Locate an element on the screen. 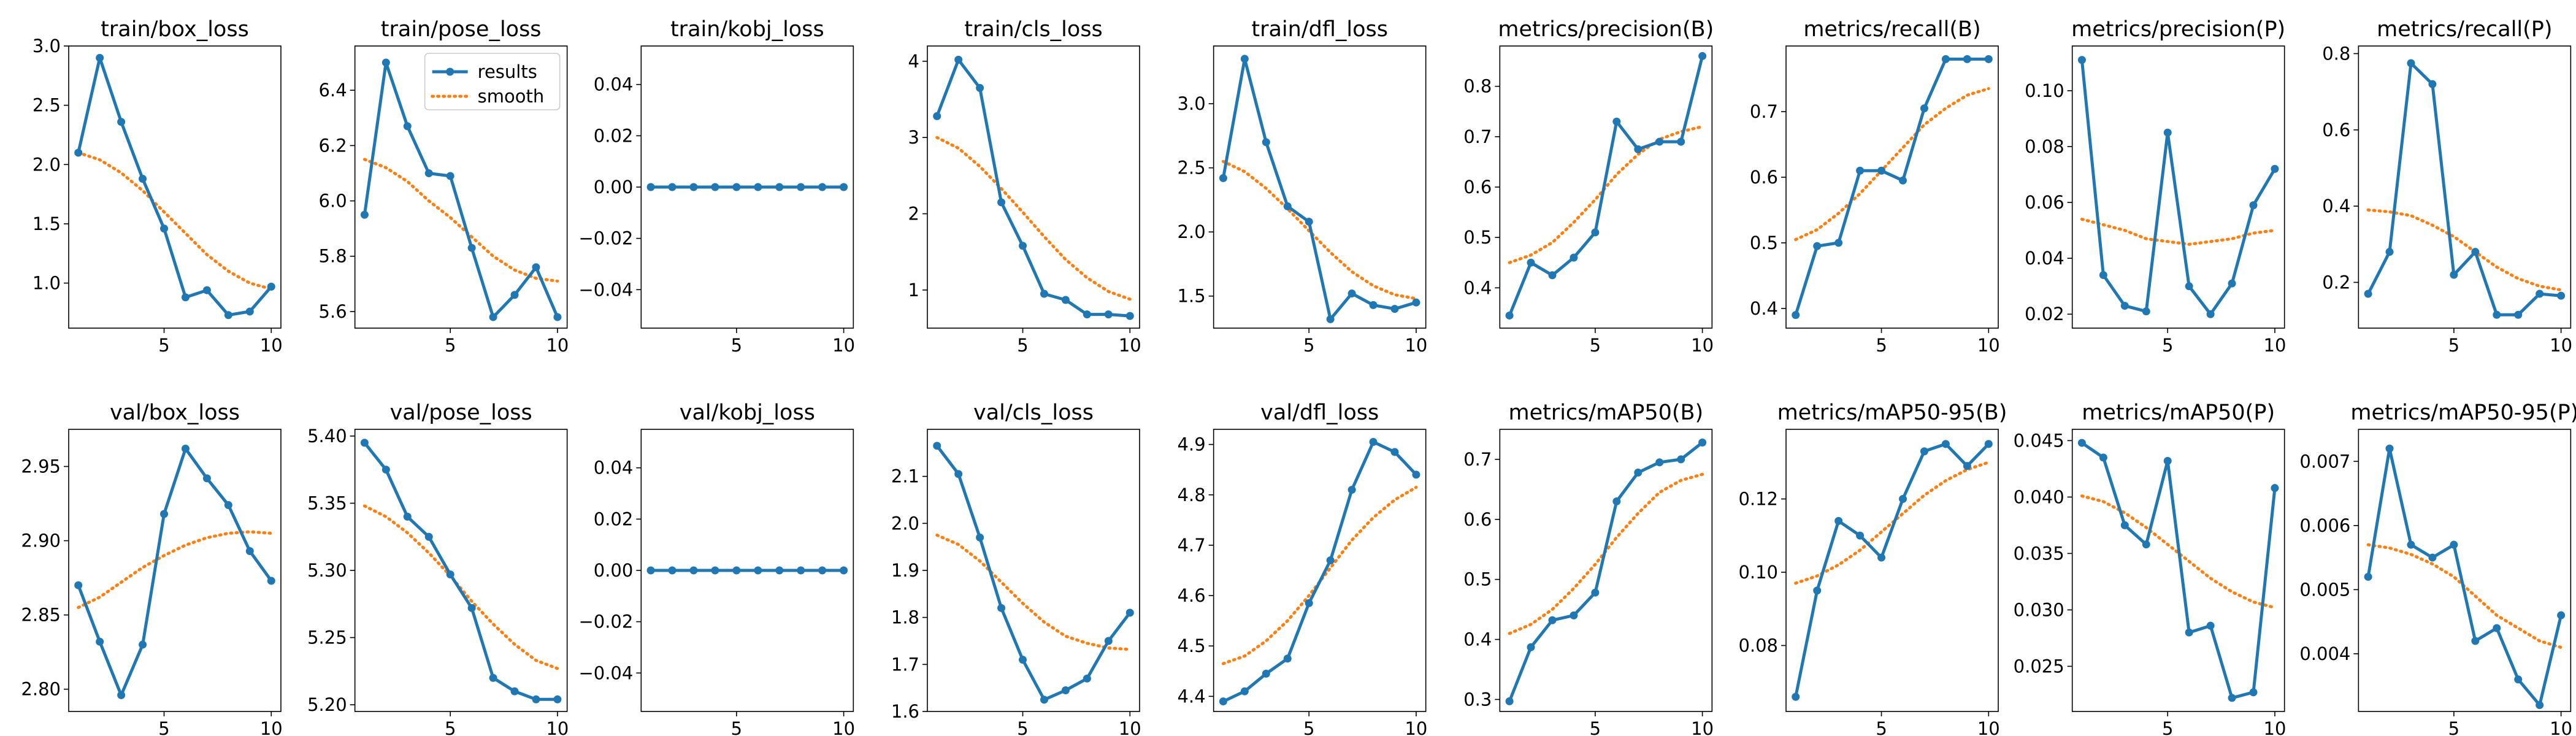 Image resolution: width=2576 pixels, height=736 pixels. subplot: val/pose_loss 5.20 5.25 5.30 5.35 5.40 5 10 is located at coordinates (438, 568).